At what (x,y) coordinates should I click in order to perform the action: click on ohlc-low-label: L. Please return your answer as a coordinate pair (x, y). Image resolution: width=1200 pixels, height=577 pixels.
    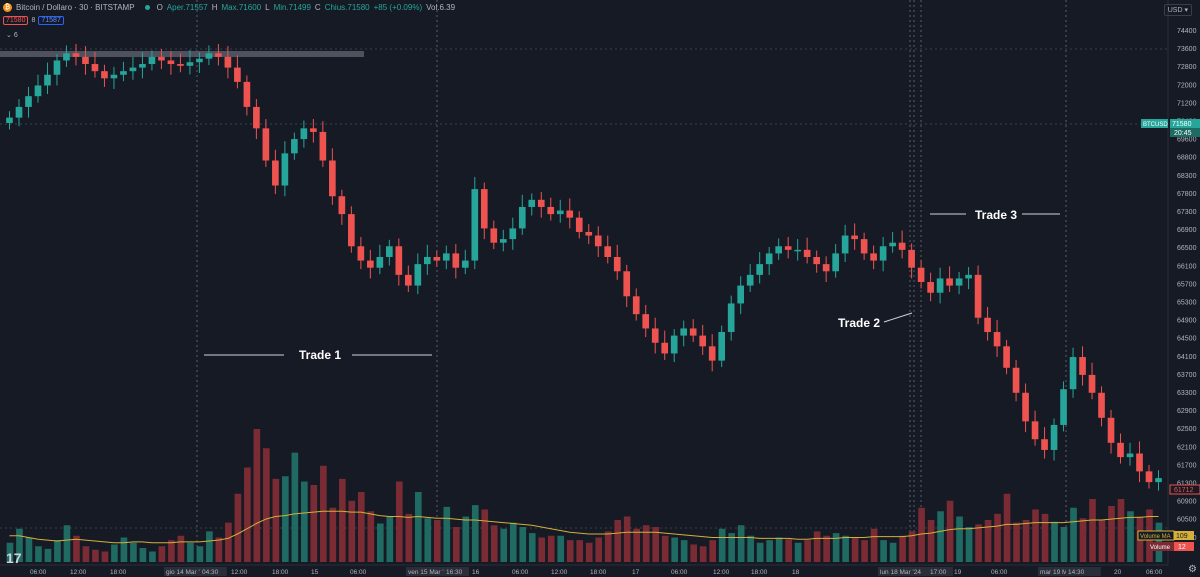
    Looking at the image, I should click on (267, 7).